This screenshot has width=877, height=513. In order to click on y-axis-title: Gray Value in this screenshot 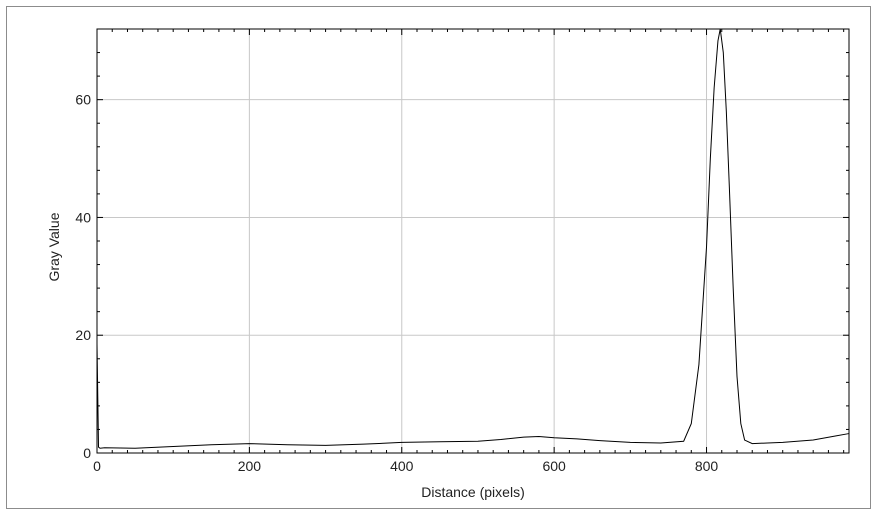, I will do `click(54, 246)`.